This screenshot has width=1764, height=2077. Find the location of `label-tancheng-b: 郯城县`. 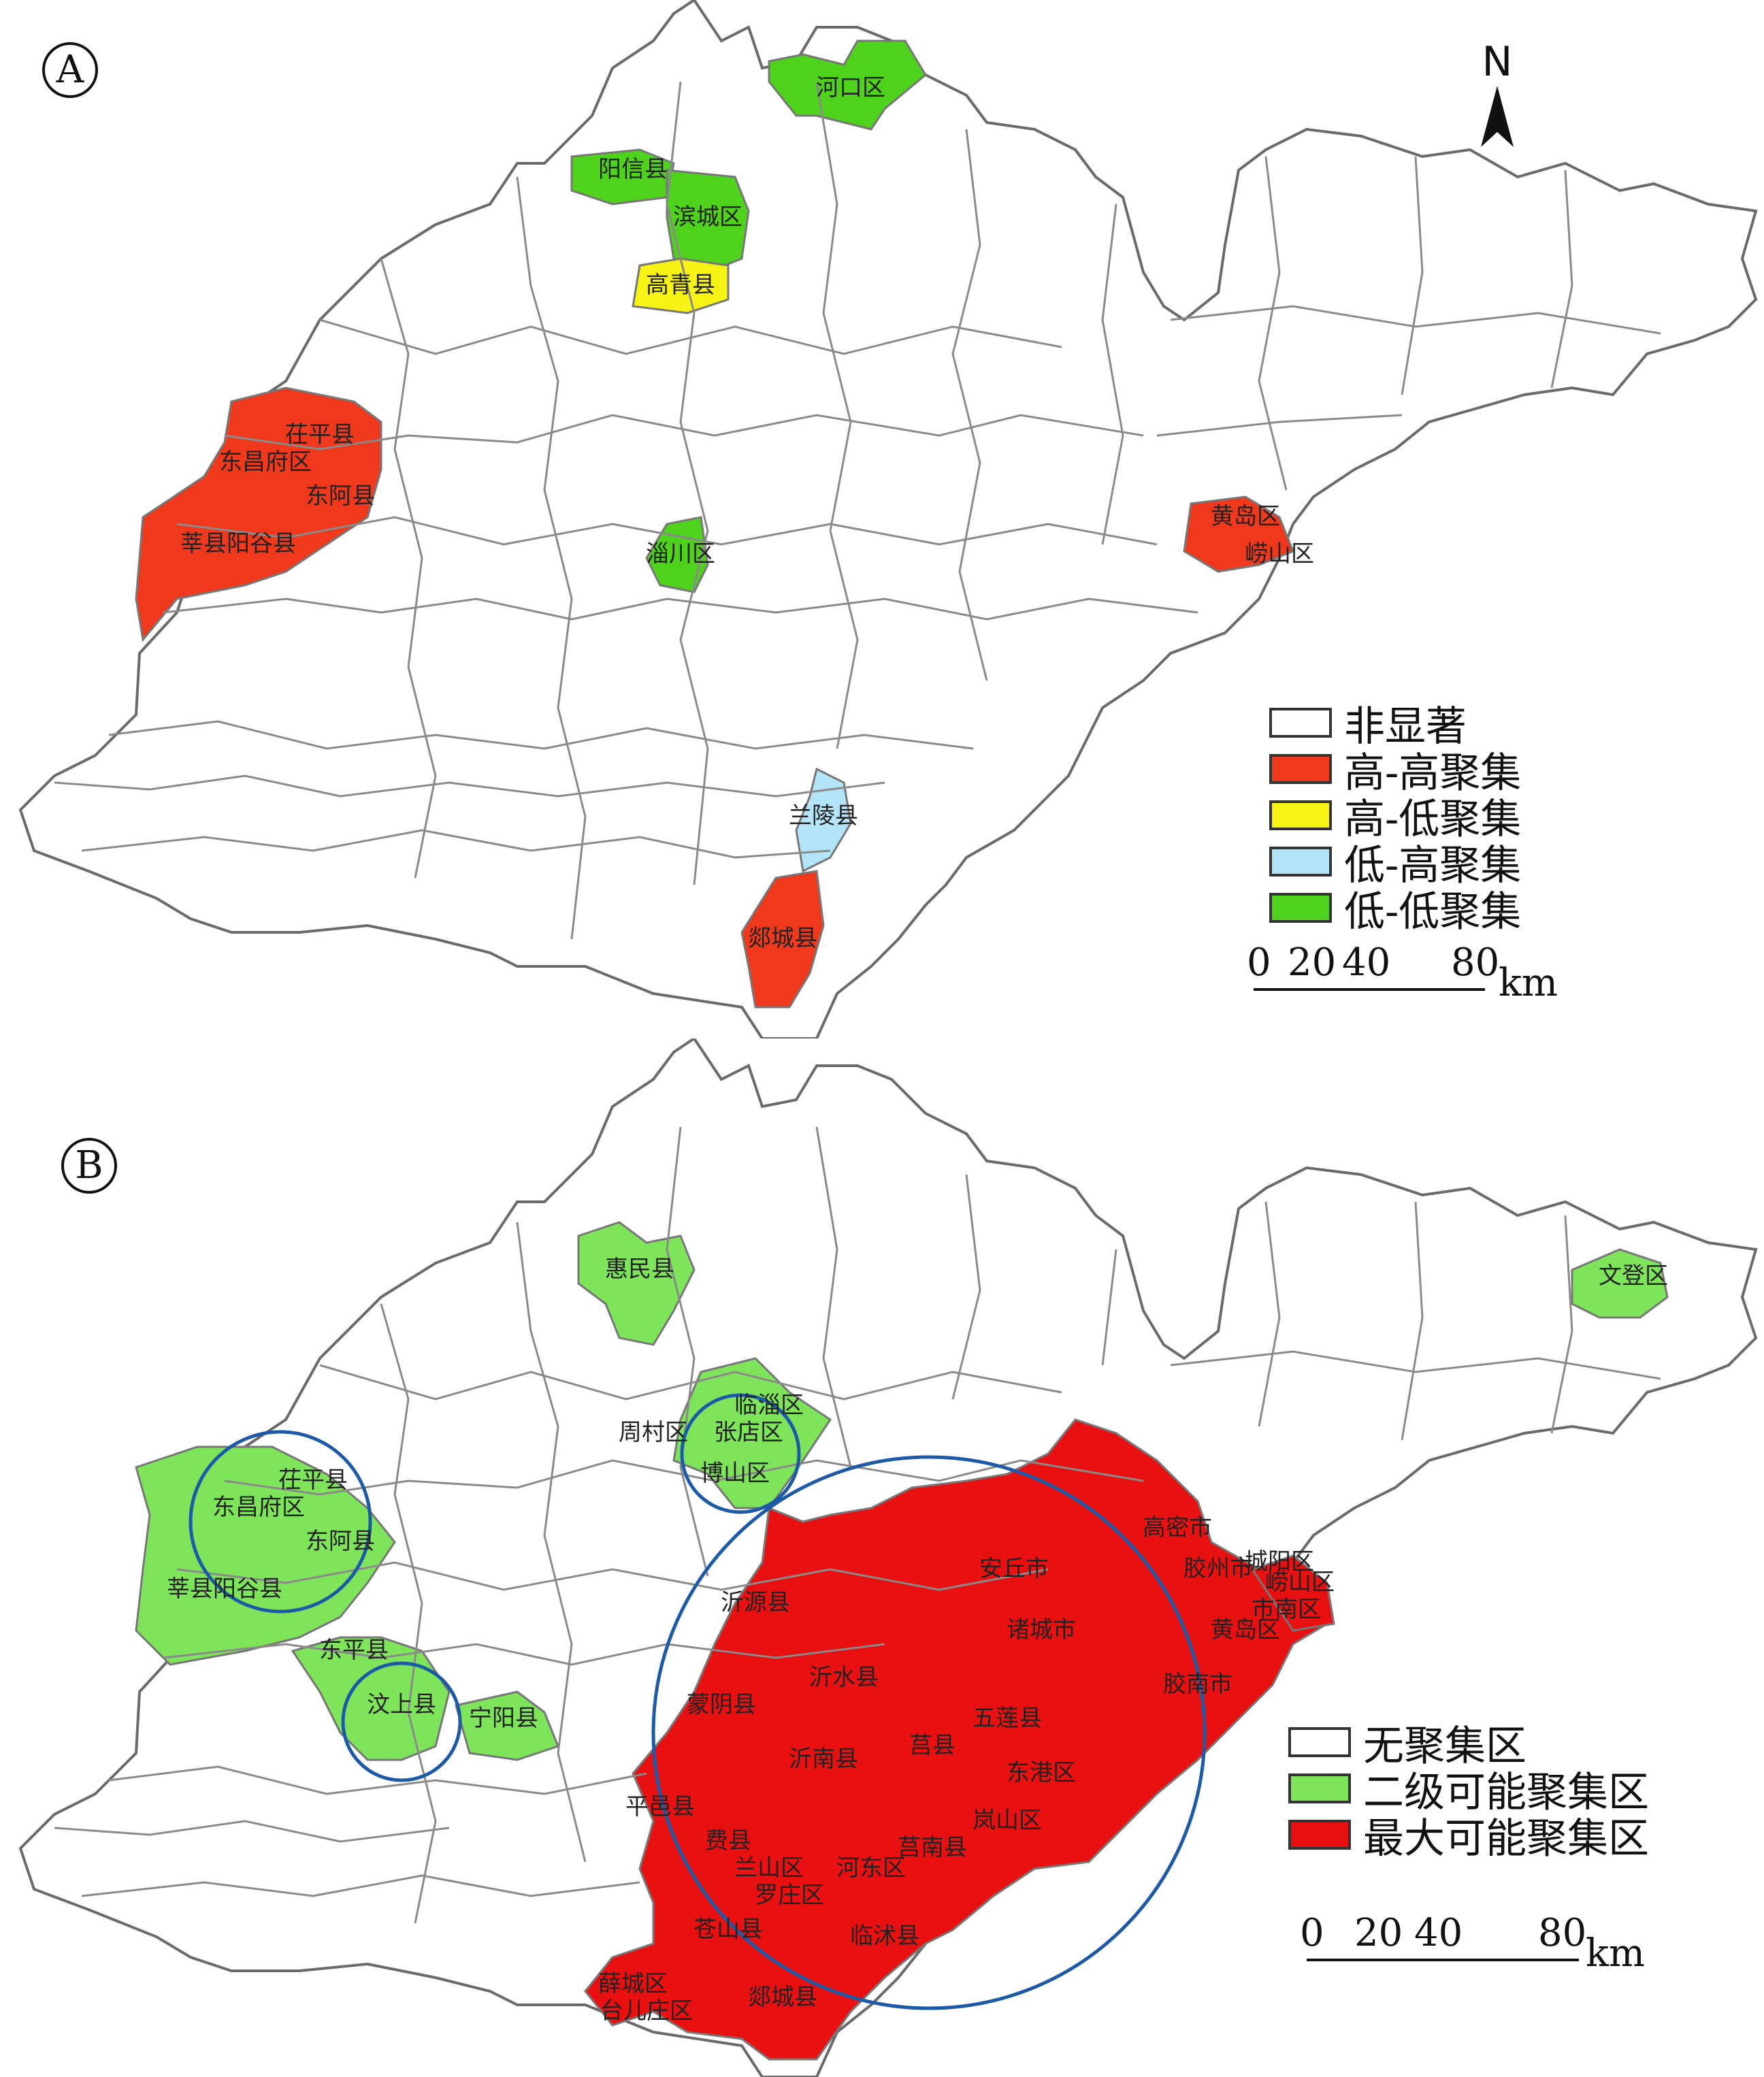

label-tancheng-b: 郯城县 is located at coordinates (783, 1997).